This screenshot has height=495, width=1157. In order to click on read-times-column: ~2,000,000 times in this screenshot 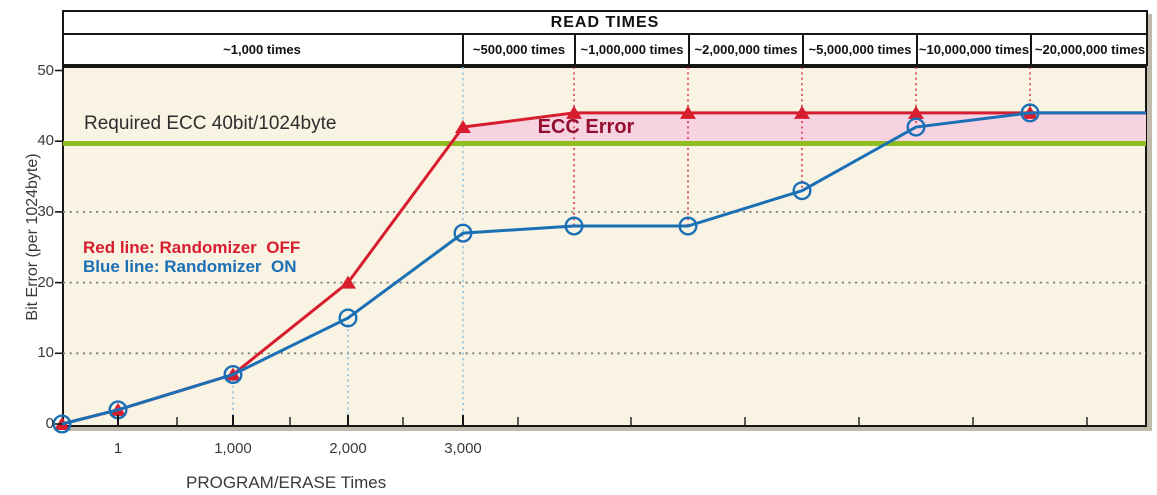, I will do `click(745, 49)`.